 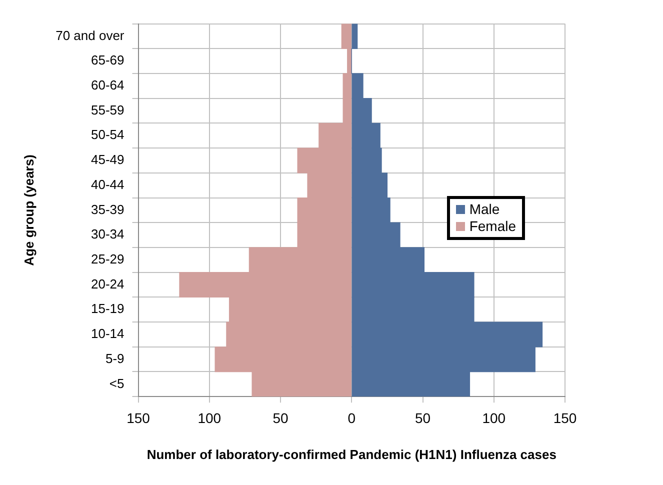 What do you see at coordinates (107, 308) in the screenshot?
I see `y-tick-label: 15-19` at bounding box center [107, 308].